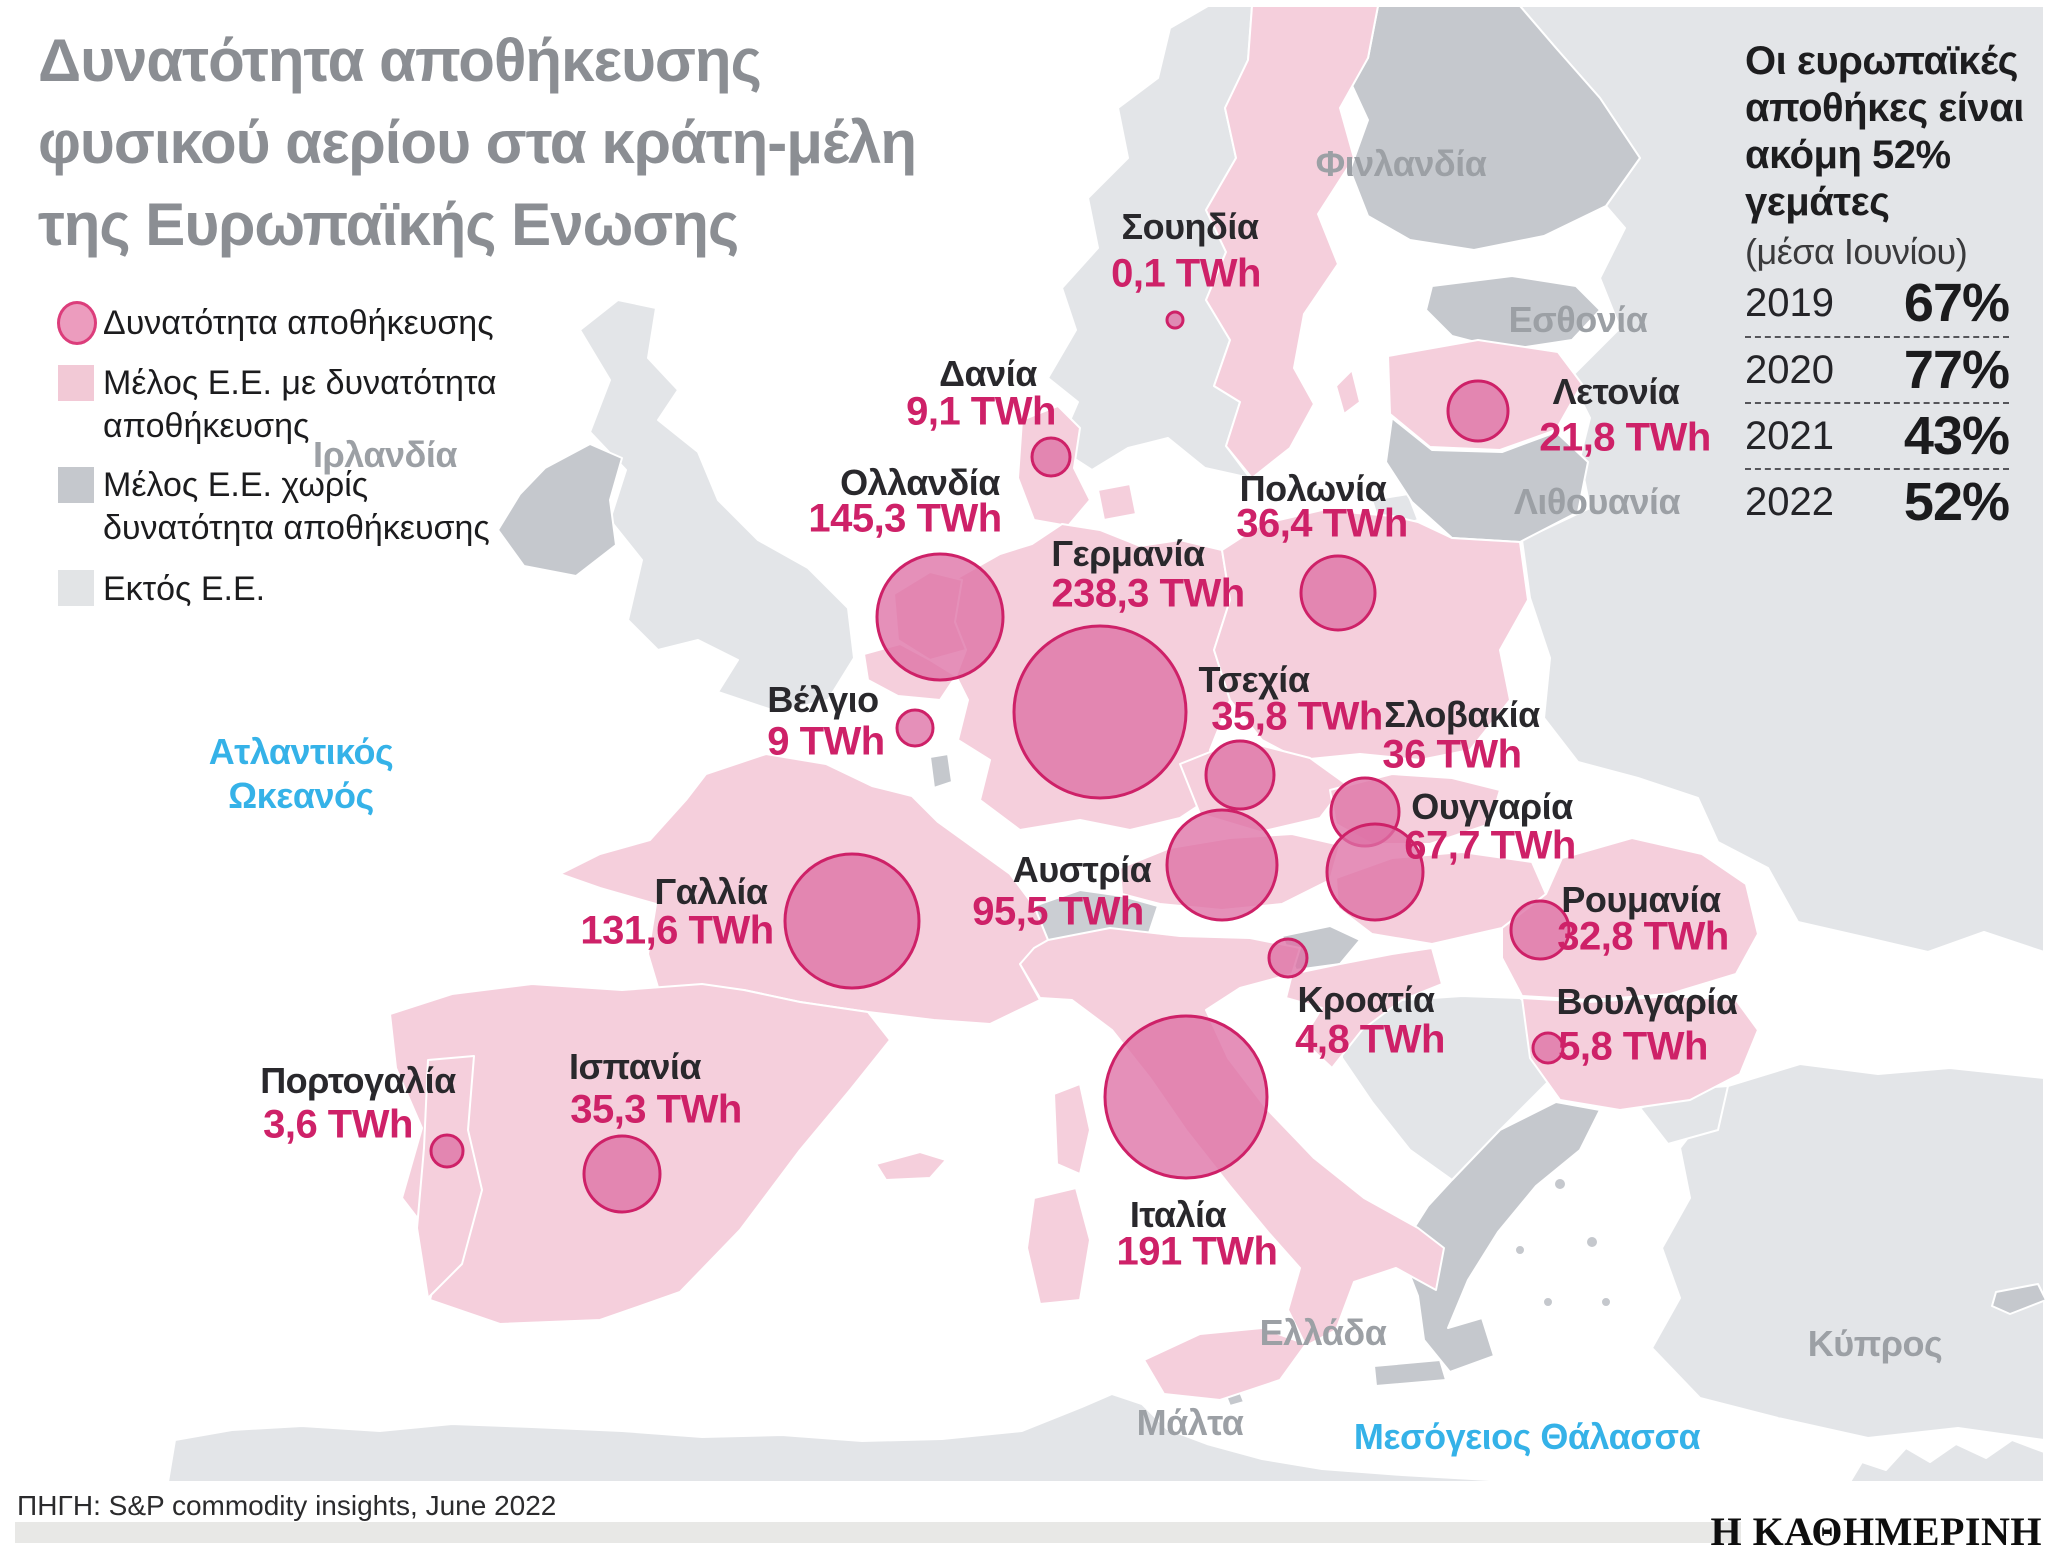 The height and width of the screenshot is (1558, 2048). What do you see at coordinates (338, 1124) in the screenshot?
I see `country-value-portugal: 3,6 TWh` at bounding box center [338, 1124].